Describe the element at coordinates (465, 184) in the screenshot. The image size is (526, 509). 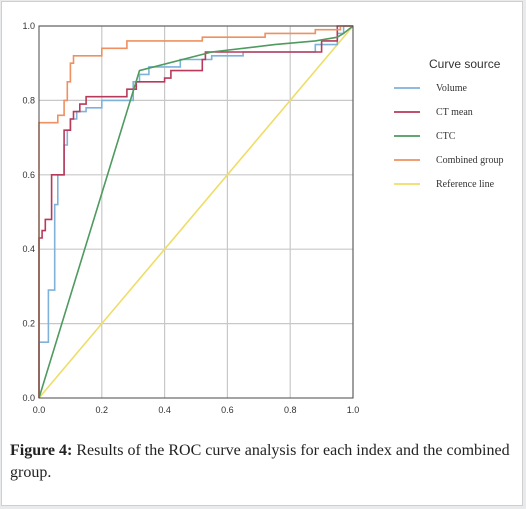
I see `legend-label: Reference line` at that location.